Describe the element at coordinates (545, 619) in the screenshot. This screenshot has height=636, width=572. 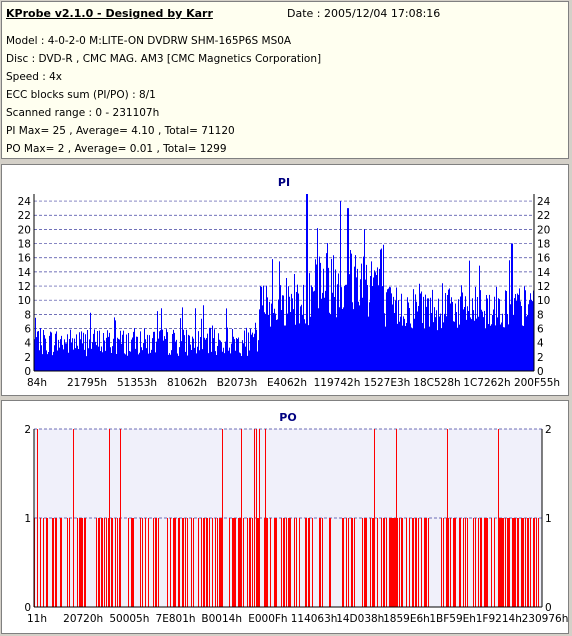
I see `x-tick-label: 230976h` at that location.